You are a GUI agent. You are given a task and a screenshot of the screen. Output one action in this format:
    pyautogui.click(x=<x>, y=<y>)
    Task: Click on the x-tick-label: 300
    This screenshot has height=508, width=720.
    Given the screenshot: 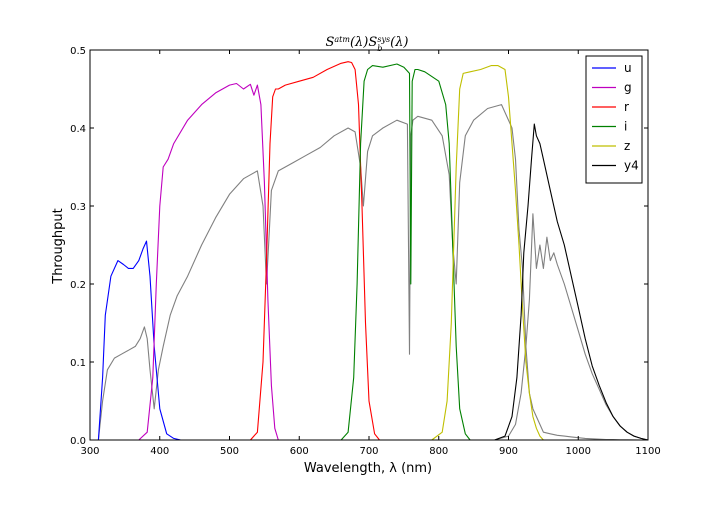 What is the action you would take?
    pyautogui.click(x=89, y=451)
    